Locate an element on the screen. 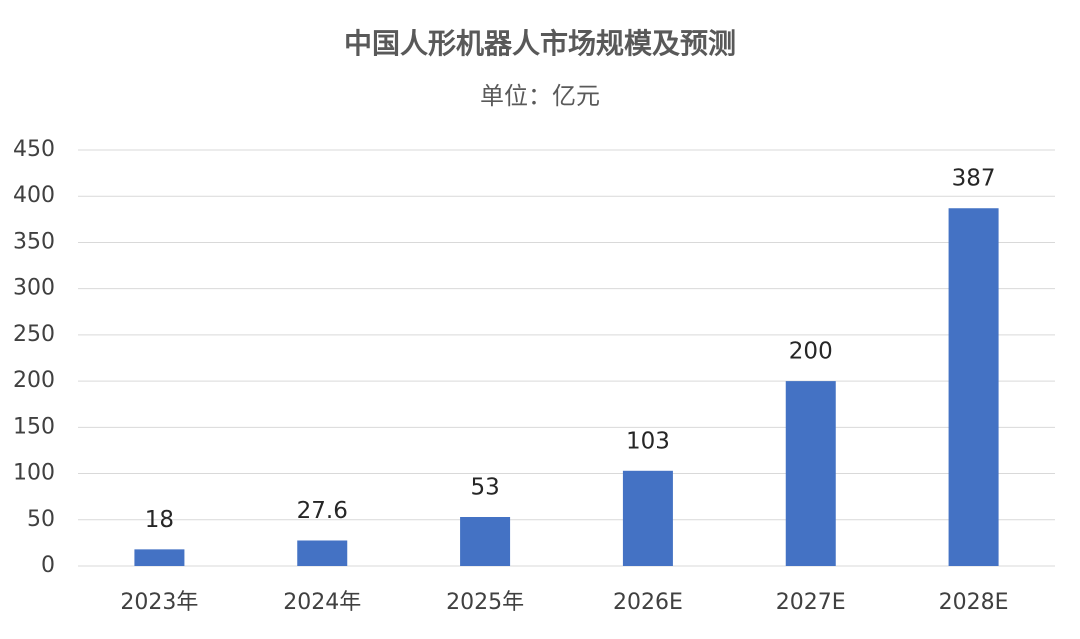 The height and width of the screenshot is (639, 1080). x-tick-label: 2025年 is located at coordinates (485, 602).